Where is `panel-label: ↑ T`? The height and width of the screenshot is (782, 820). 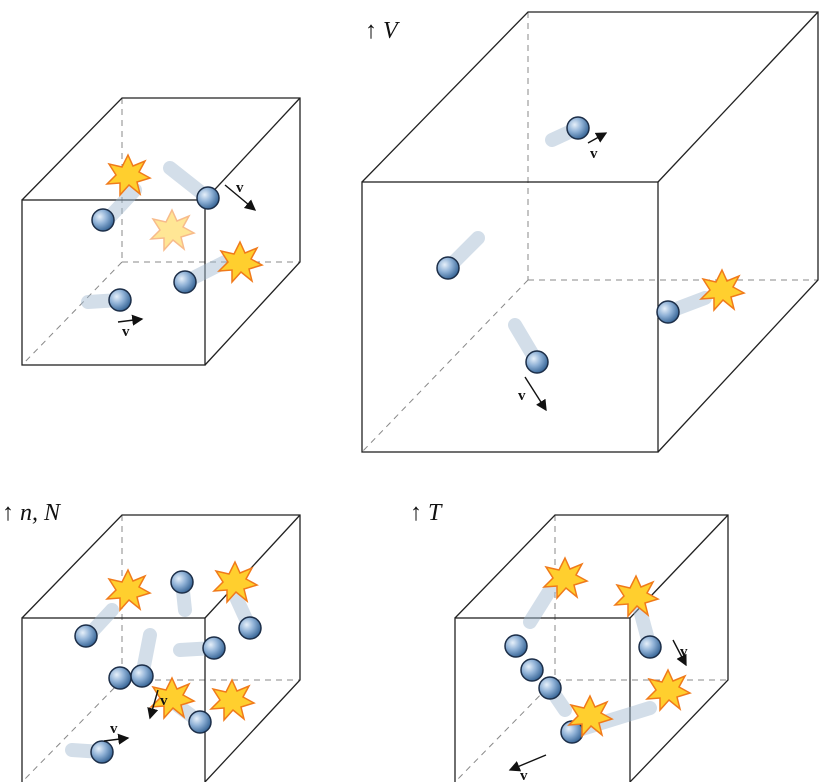
panel-label: ↑ T is located at coordinates (426, 513).